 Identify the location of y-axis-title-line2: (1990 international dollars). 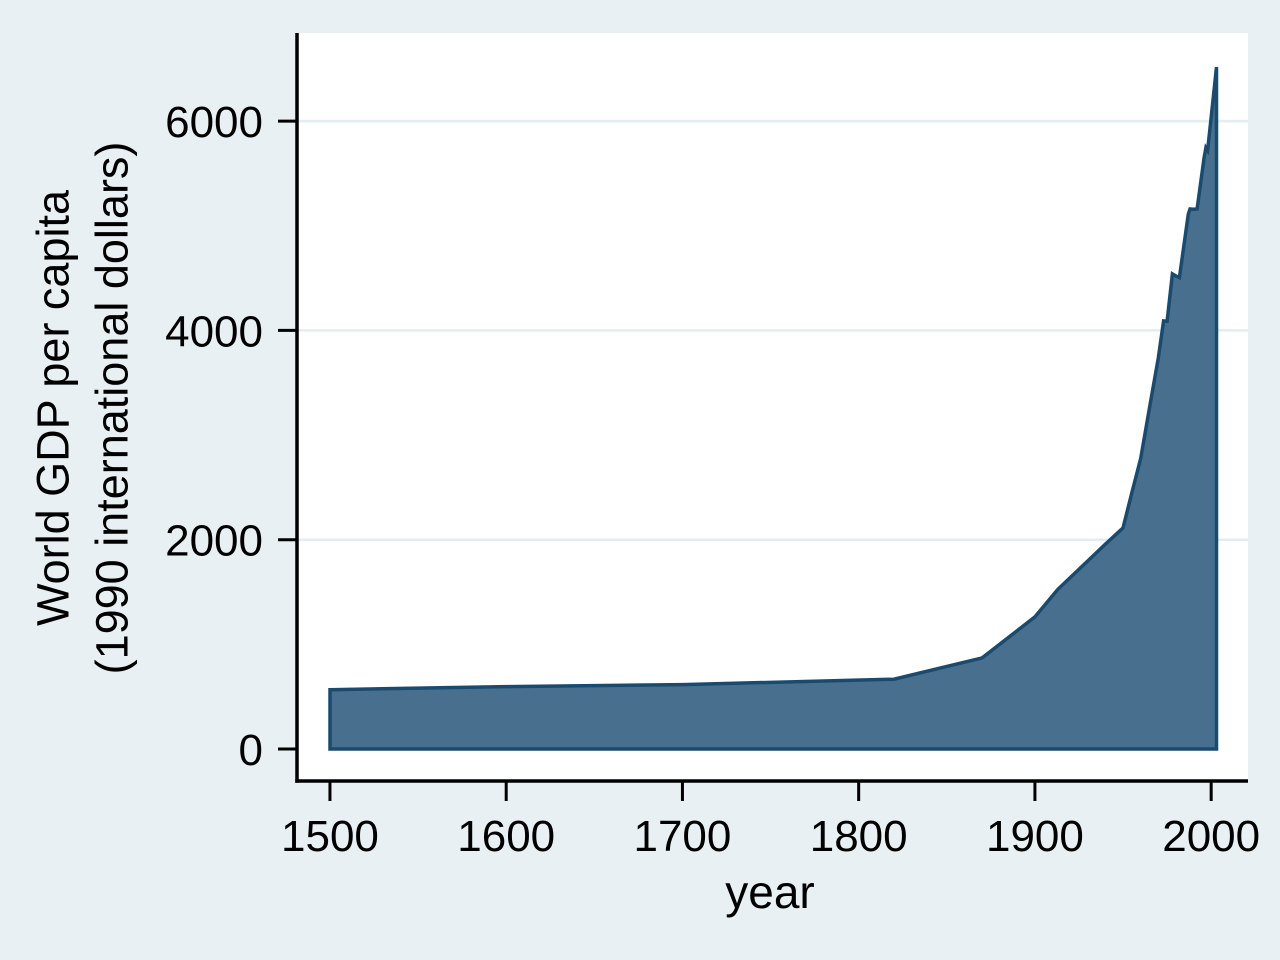
(112, 408).